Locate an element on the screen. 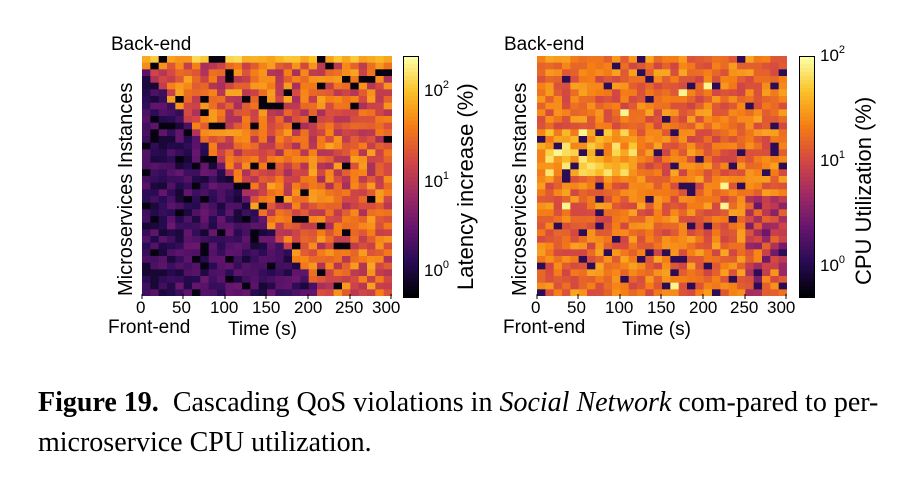  latency-heatmap is located at coordinates (267, 176).